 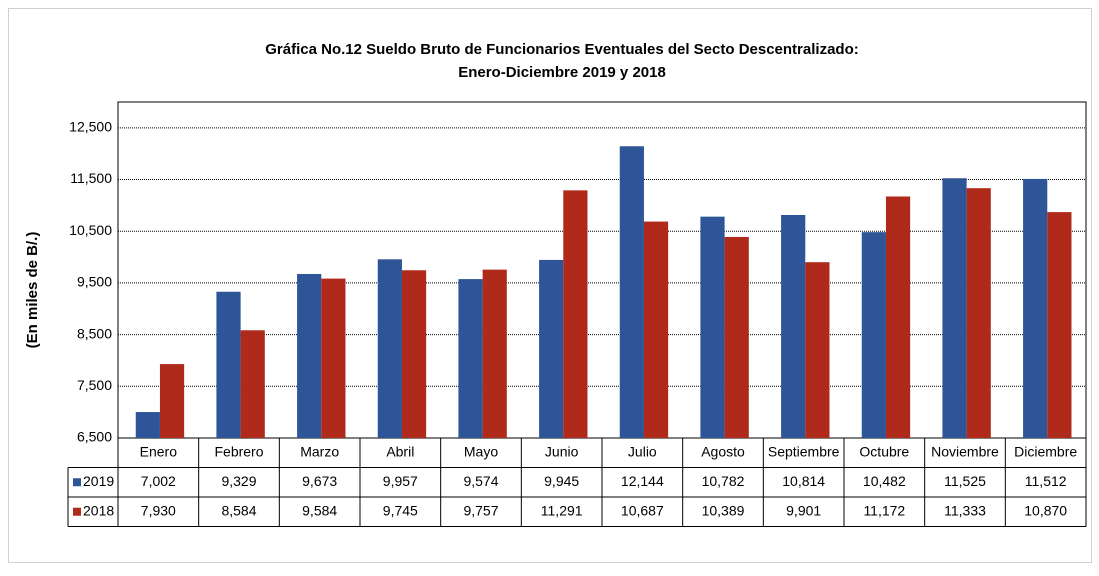 What do you see at coordinates (32, 290) in the screenshot?
I see `y-axis-label: (En miles de B/.)` at bounding box center [32, 290].